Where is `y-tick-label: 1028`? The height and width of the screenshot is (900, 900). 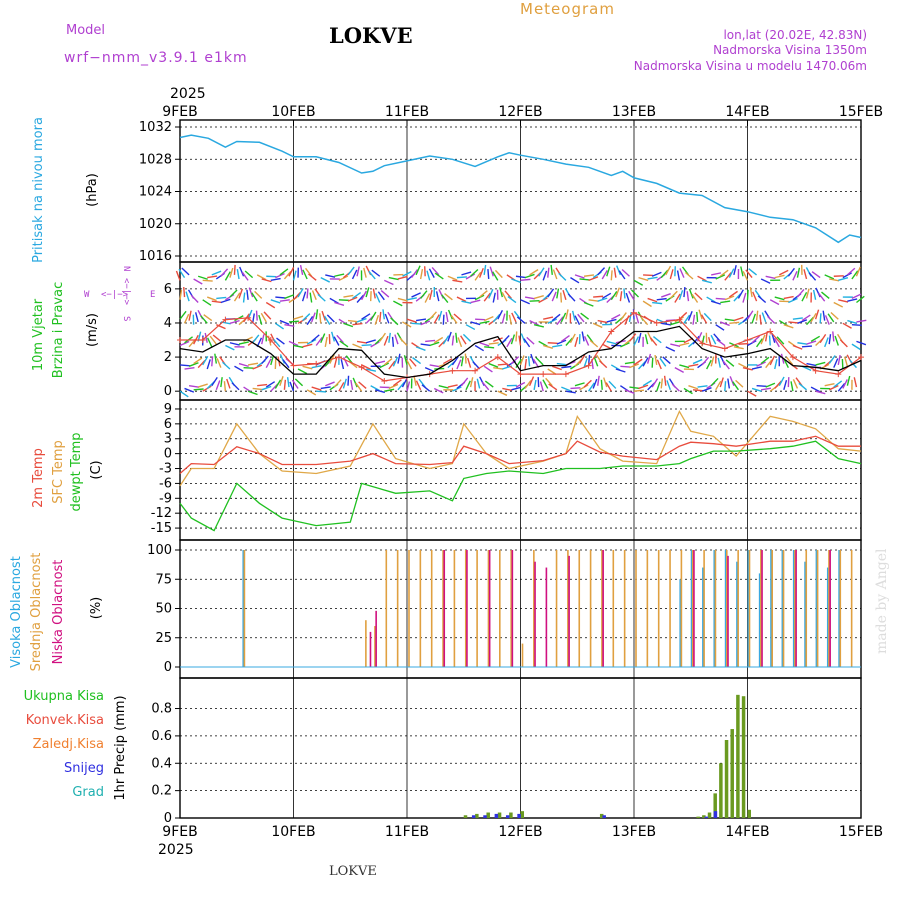 y-tick-label: 1028 is located at coordinates (155, 159).